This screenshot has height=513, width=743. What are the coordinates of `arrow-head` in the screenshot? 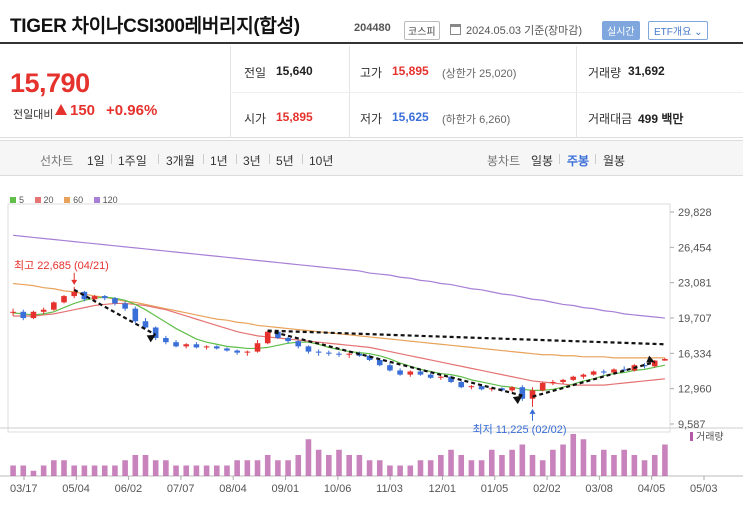 It's located at (151, 338).